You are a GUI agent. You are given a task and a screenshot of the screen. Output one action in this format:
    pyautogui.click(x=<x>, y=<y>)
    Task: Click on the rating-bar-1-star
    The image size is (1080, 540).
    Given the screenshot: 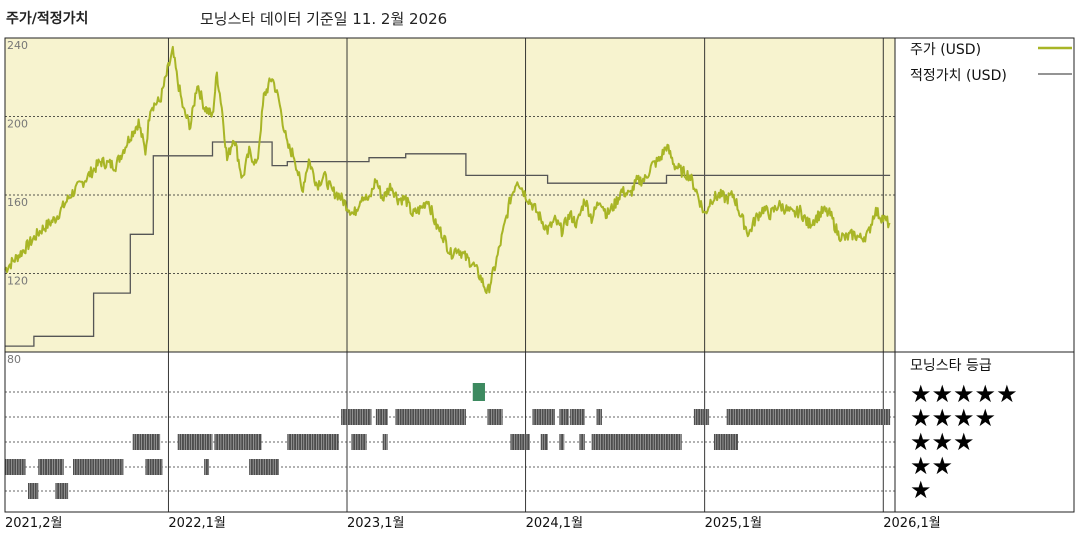 What is the action you would take?
    pyautogui.click(x=33, y=491)
    